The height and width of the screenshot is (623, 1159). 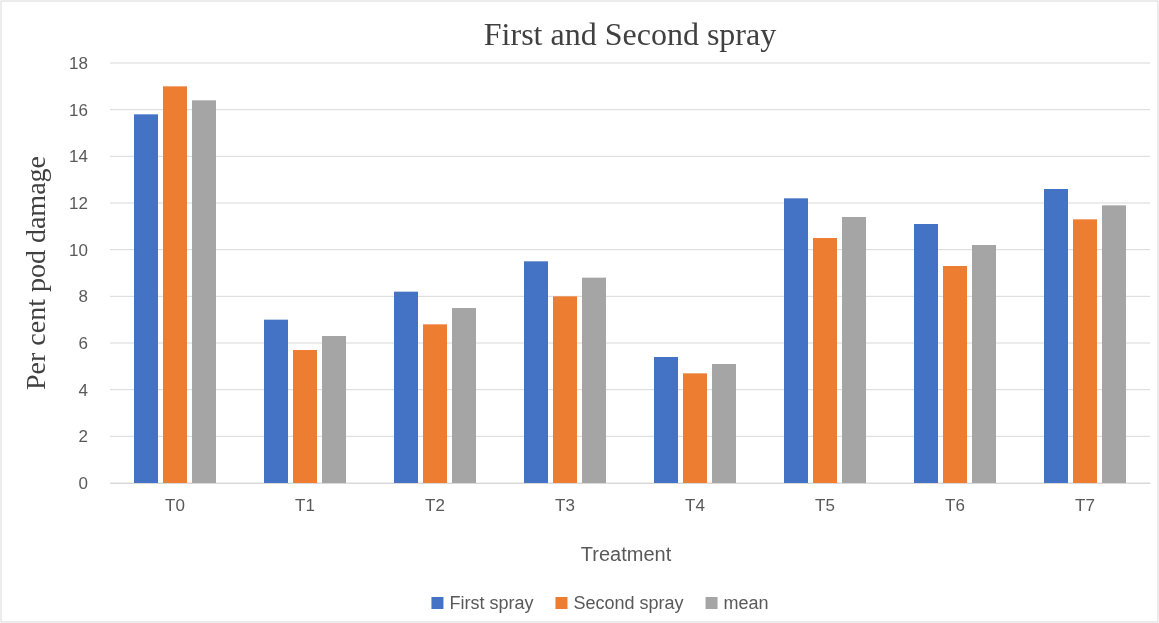 I want to click on x-tick-label: T1, so click(x=305, y=506).